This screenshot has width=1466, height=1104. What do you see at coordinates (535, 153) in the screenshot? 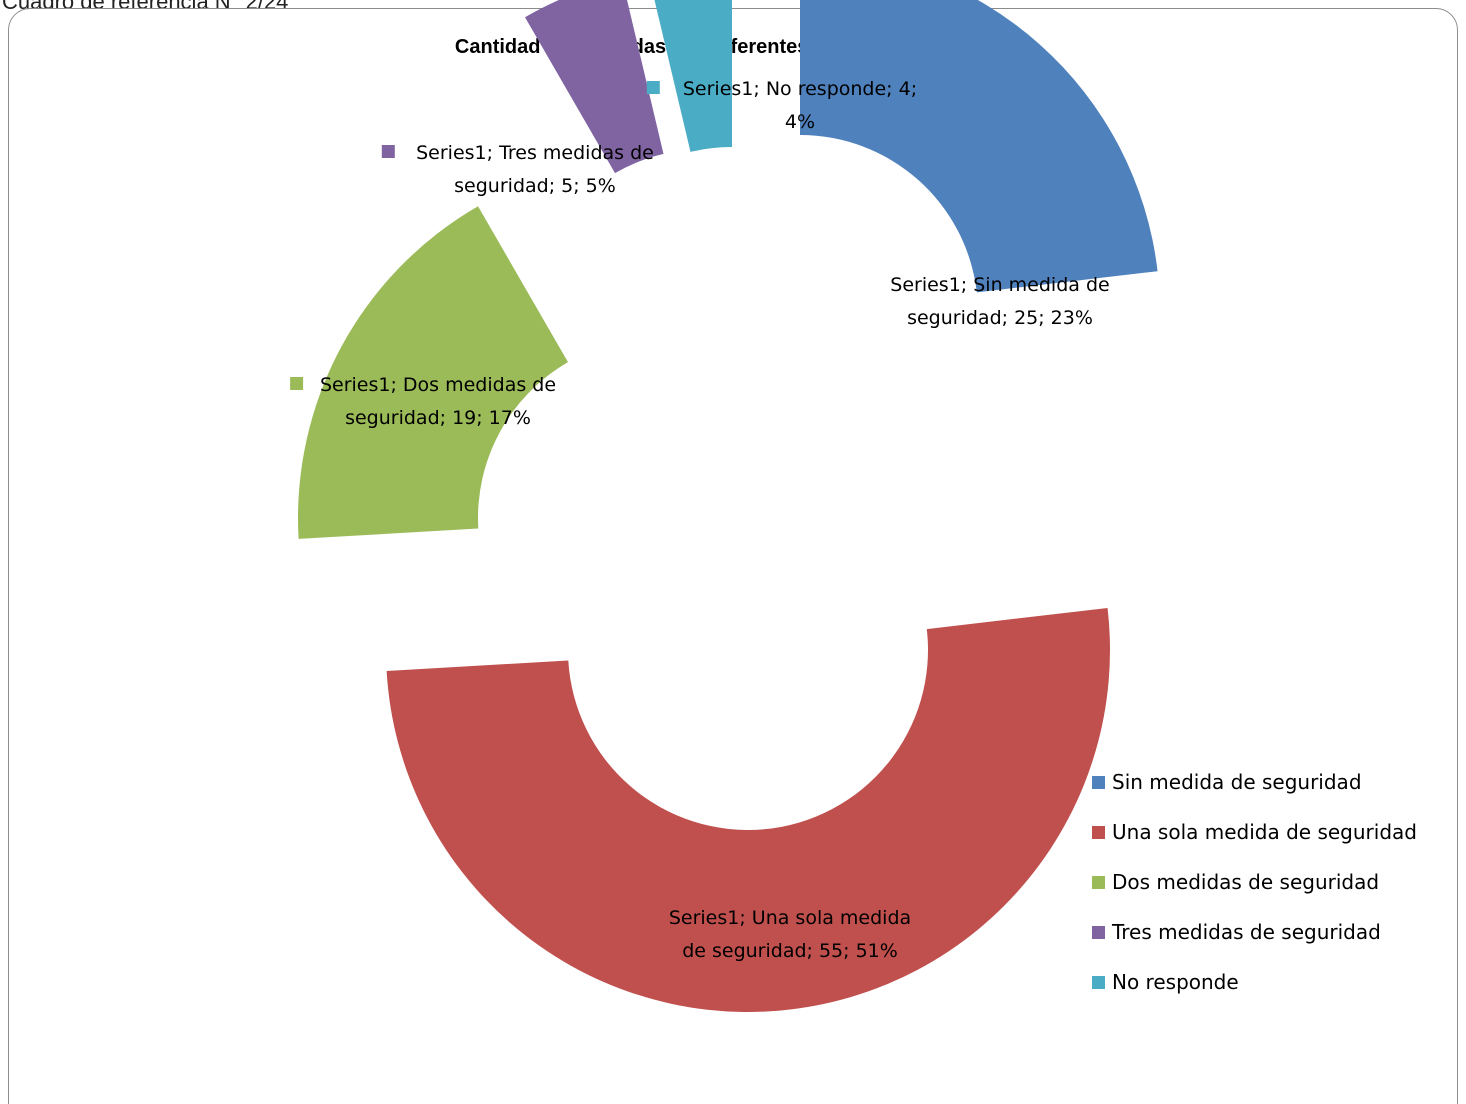
I see `data-label-line: Series1; Tres medidas de` at bounding box center [535, 153].